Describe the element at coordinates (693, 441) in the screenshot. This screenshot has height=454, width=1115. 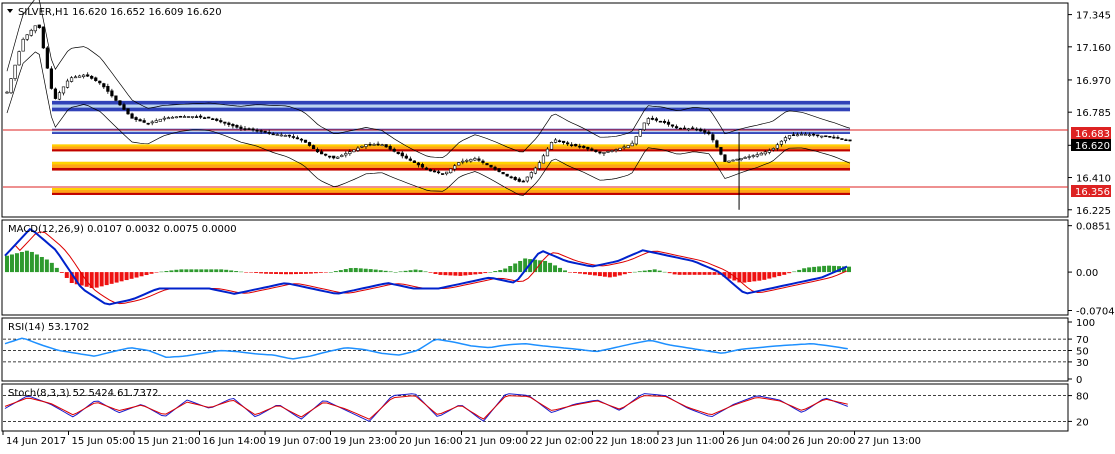
I see `time-tick-label: 23 Jun 11:00` at that location.